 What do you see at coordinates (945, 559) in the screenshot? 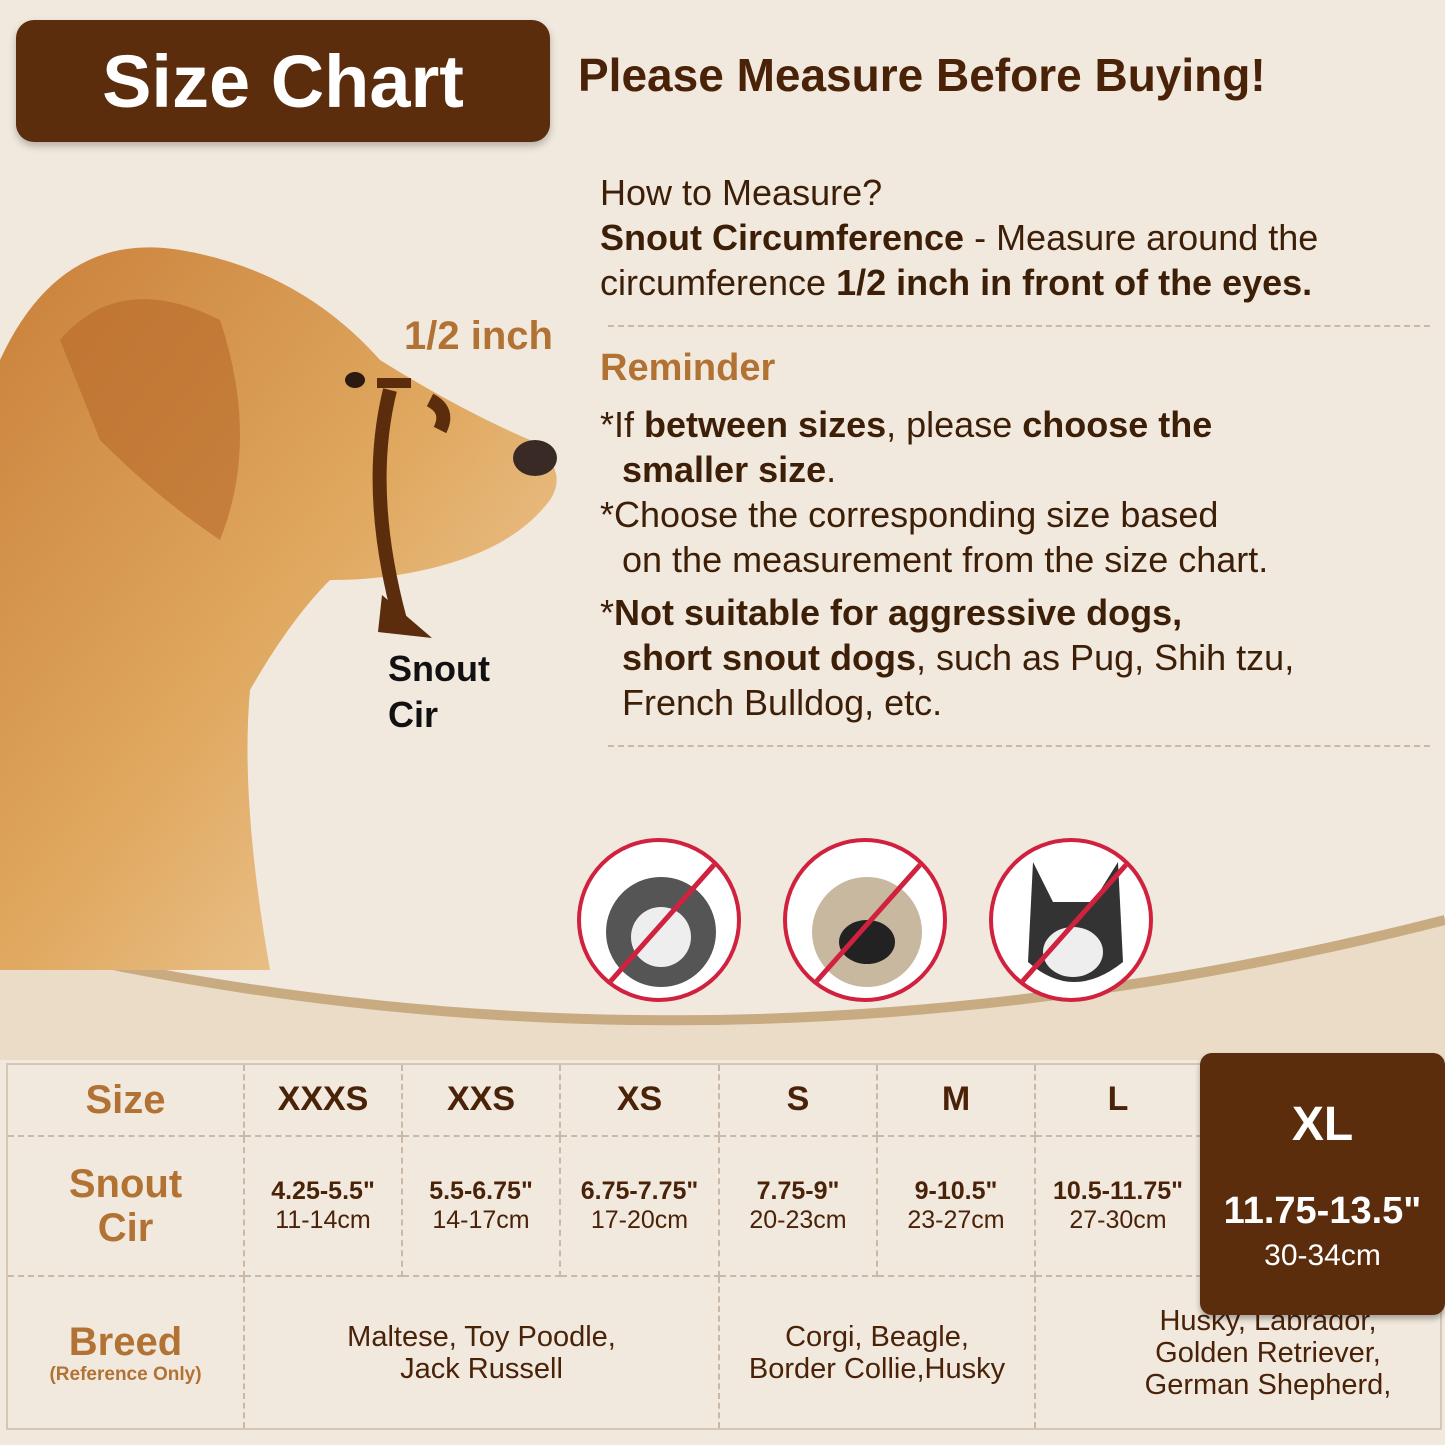
I see `r2-b: on the measurement from the size chart.` at bounding box center [945, 559].